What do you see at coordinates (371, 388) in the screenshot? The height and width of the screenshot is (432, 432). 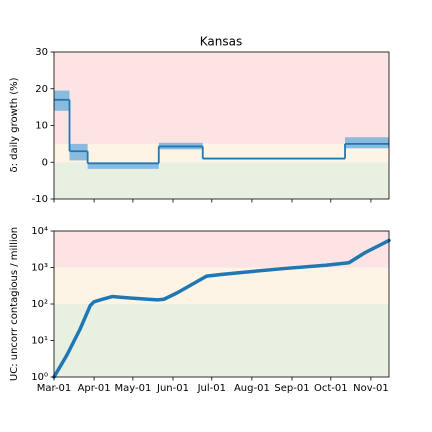 I see `x-tick-label: Nov-01` at bounding box center [371, 388].